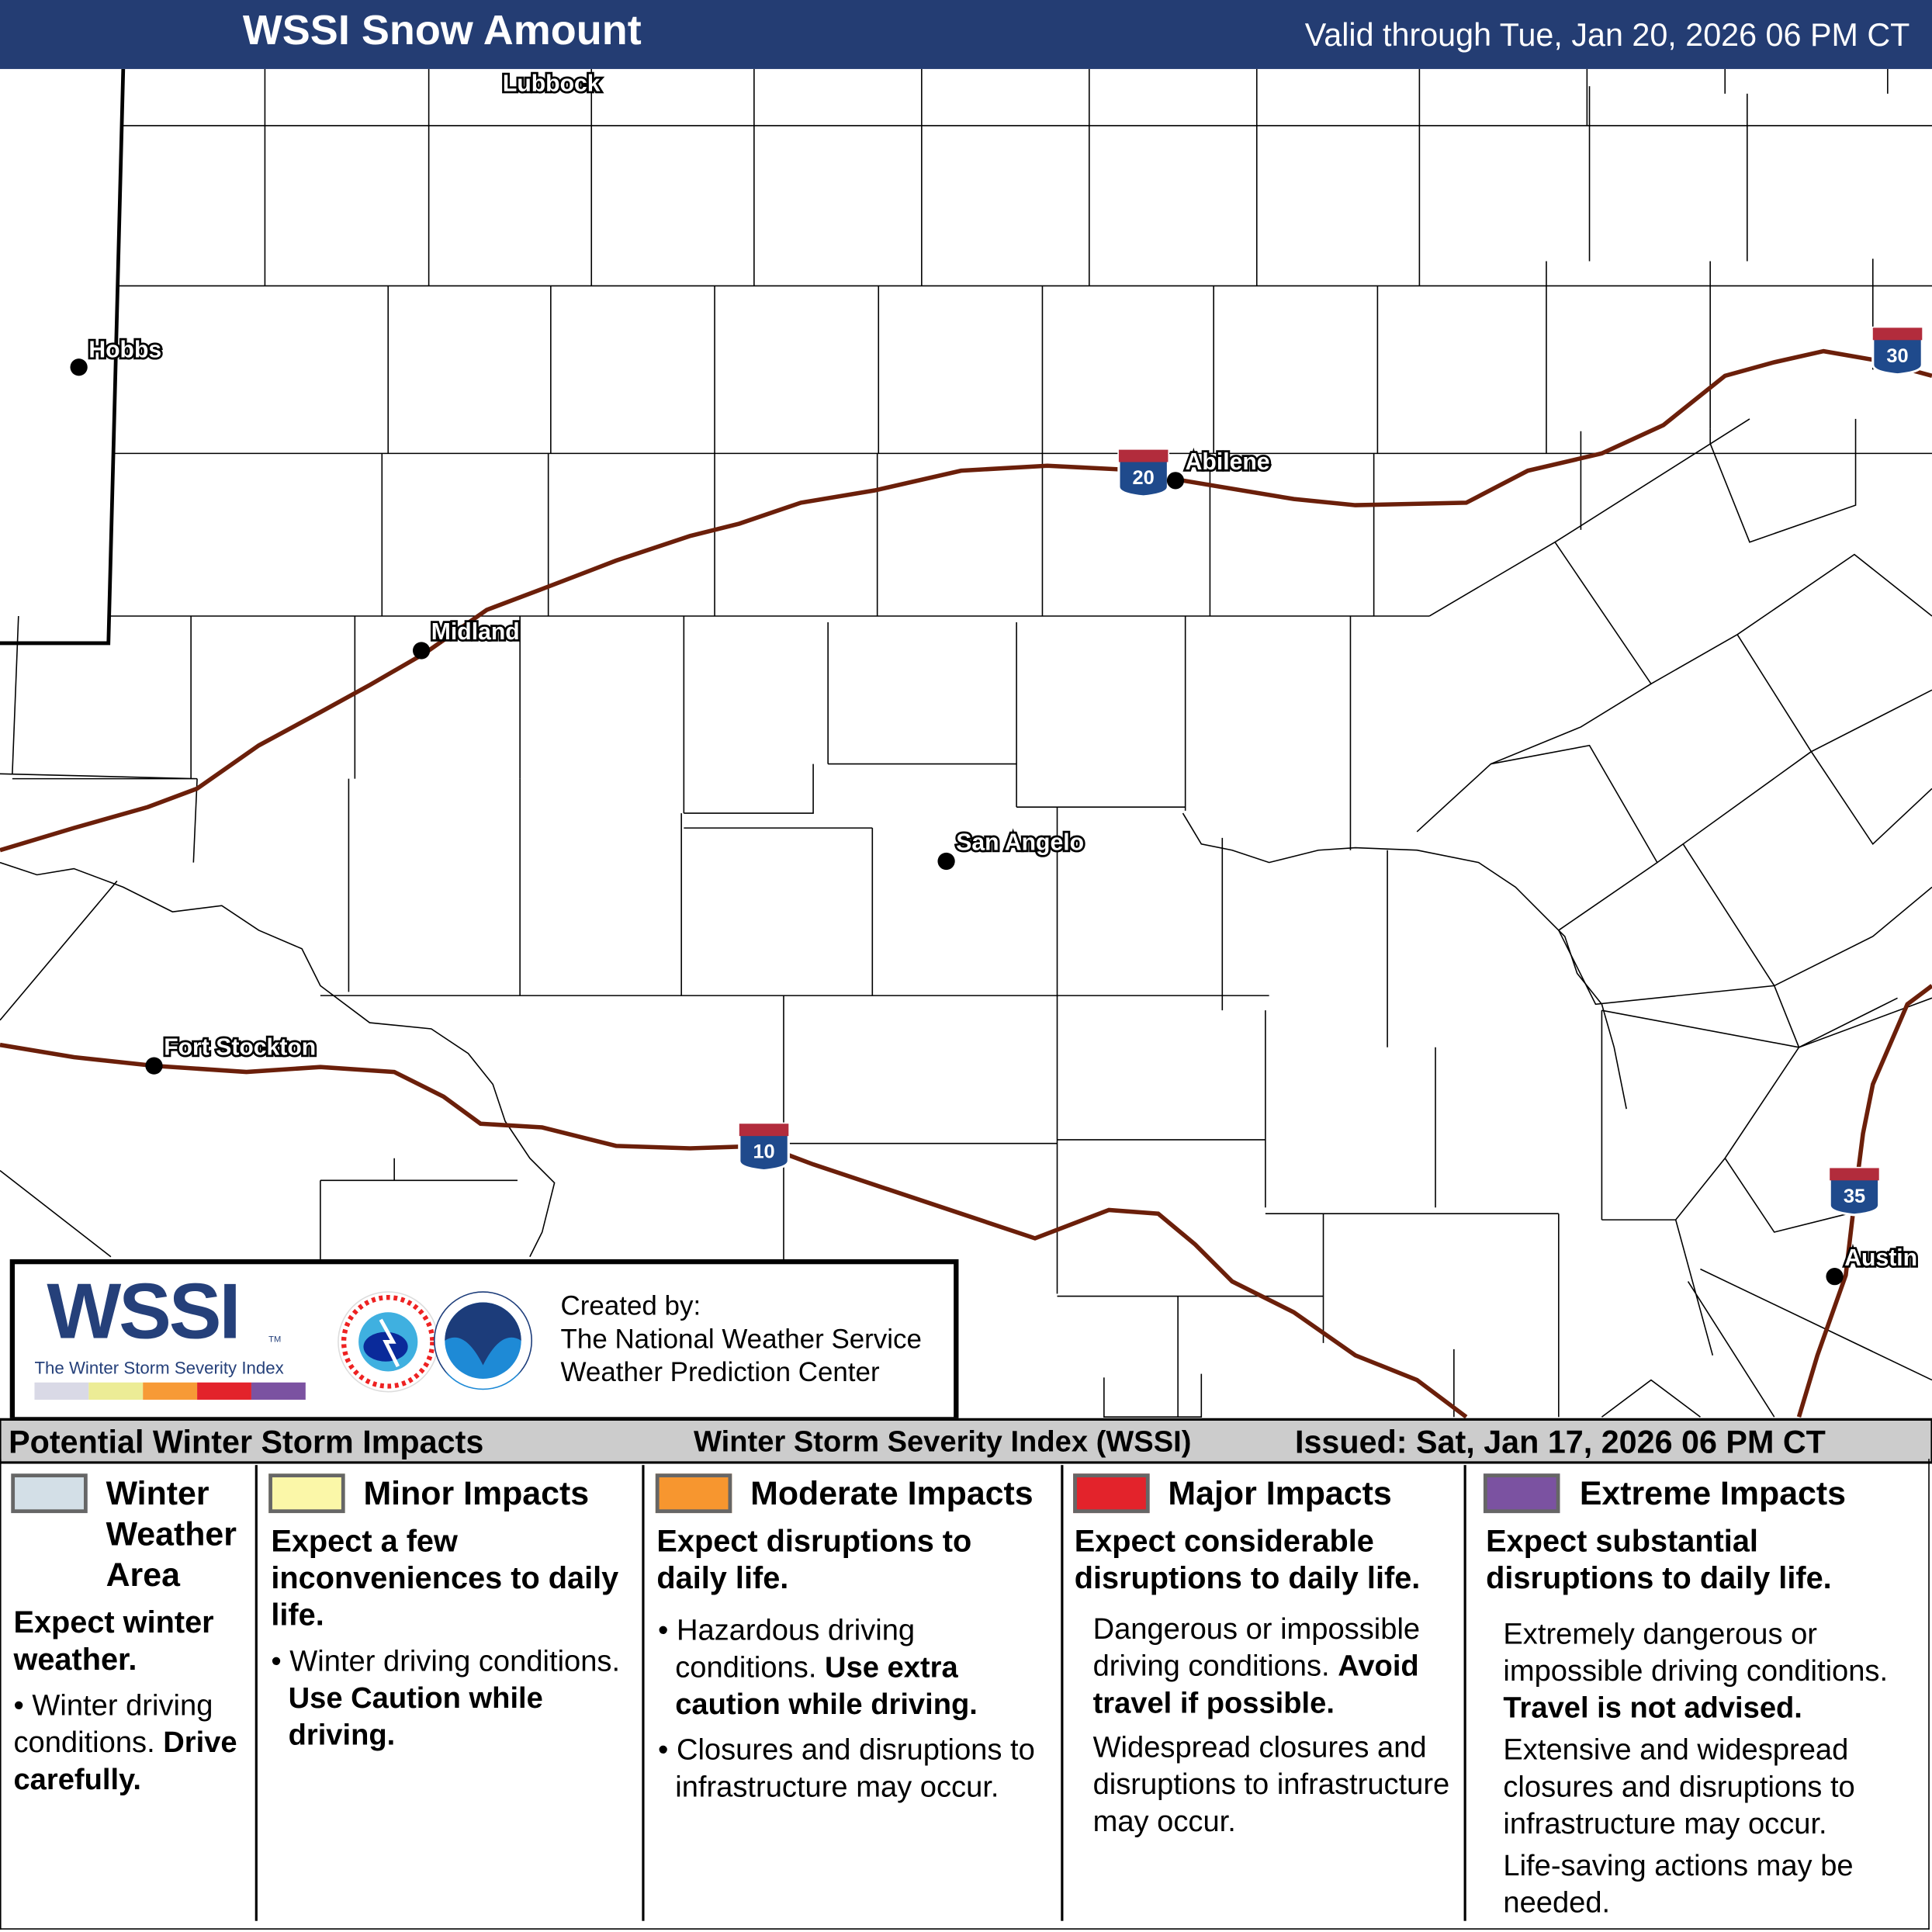  Describe the element at coordinates (826, 1686) in the screenshot. I see `bullet-bold: Use extra caution while driving.` at that location.